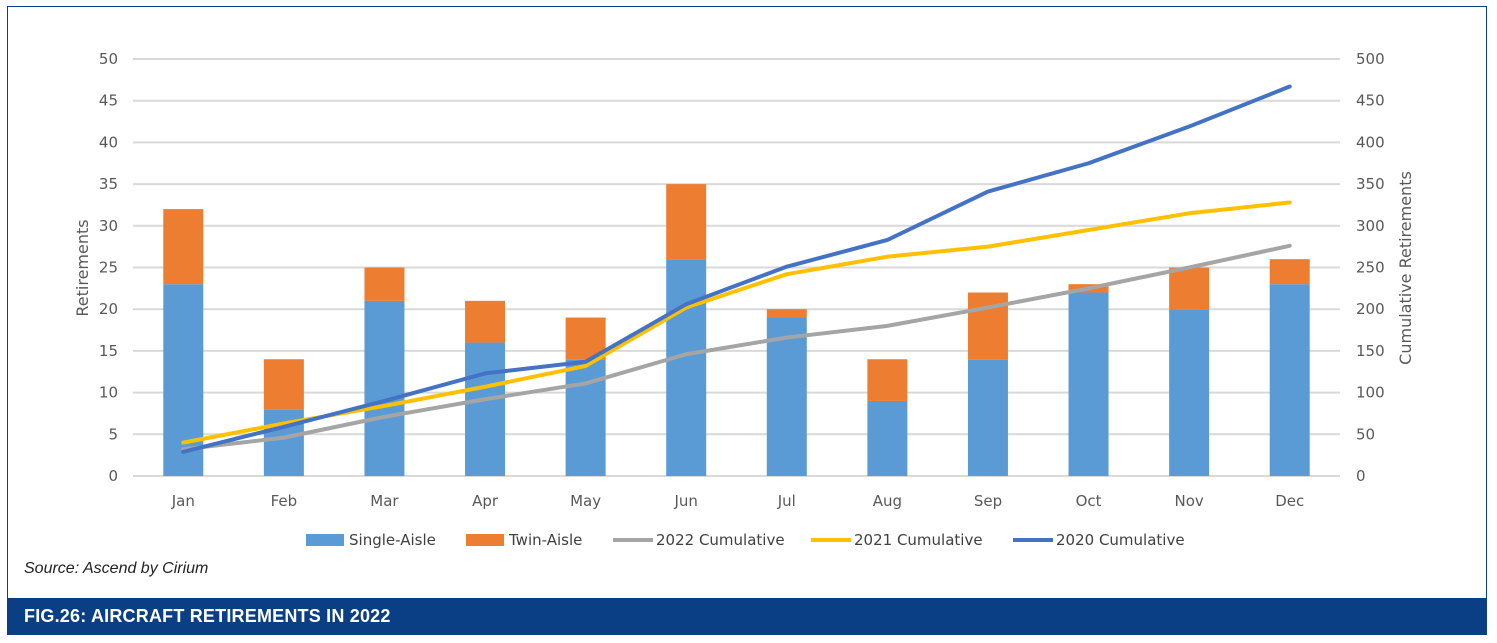 The image size is (1497, 643). Describe the element at coordinates (1289, 272) in the screenshot. I see `bar-twin-aisle-dec` at that location.